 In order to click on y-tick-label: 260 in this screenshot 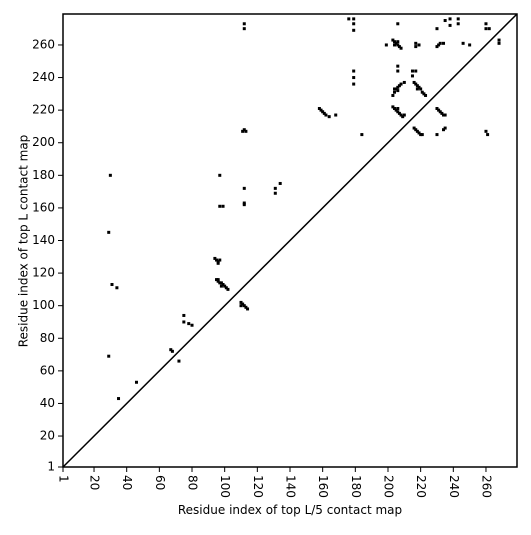, I will do `click(43, 44)`.